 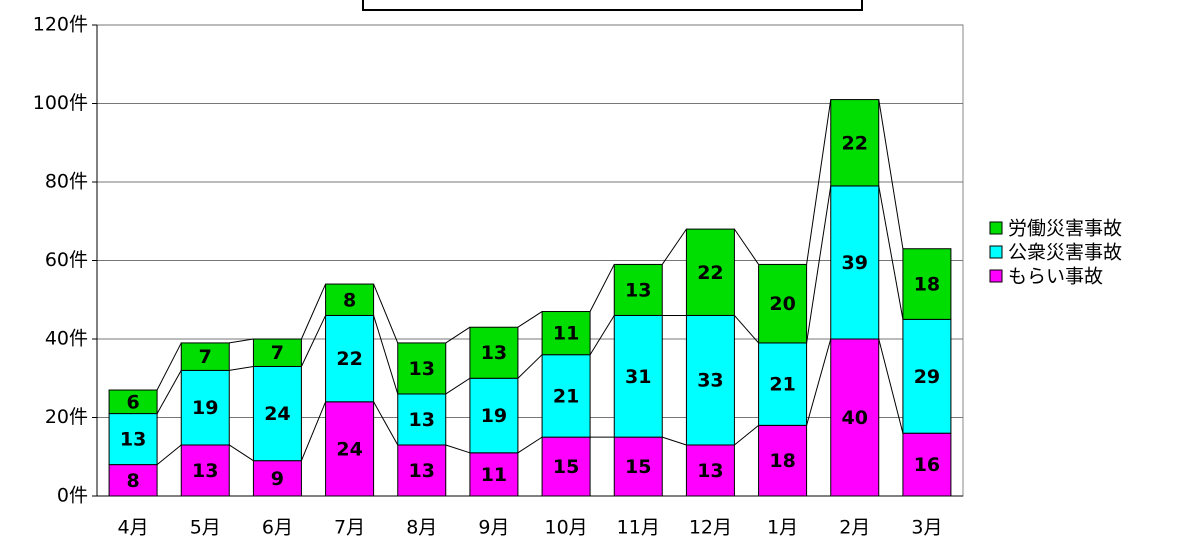 I want to click on legend-label: 公衆災害事故, so click(x=1065, y=253).